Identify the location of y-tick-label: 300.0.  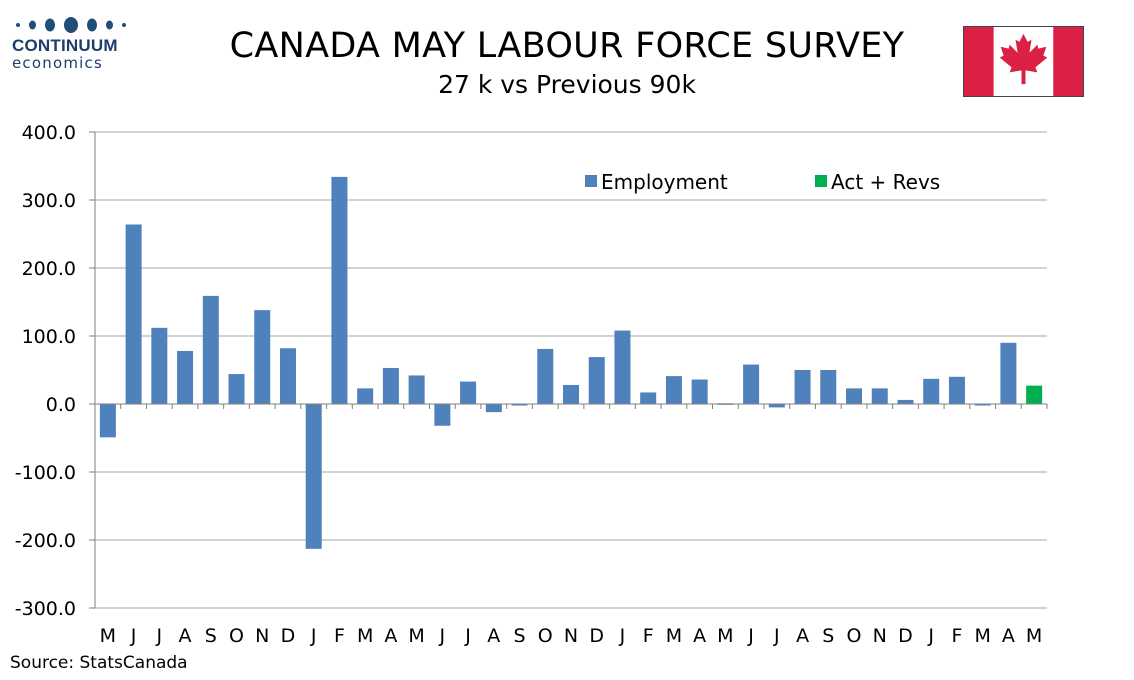
(49, 201).